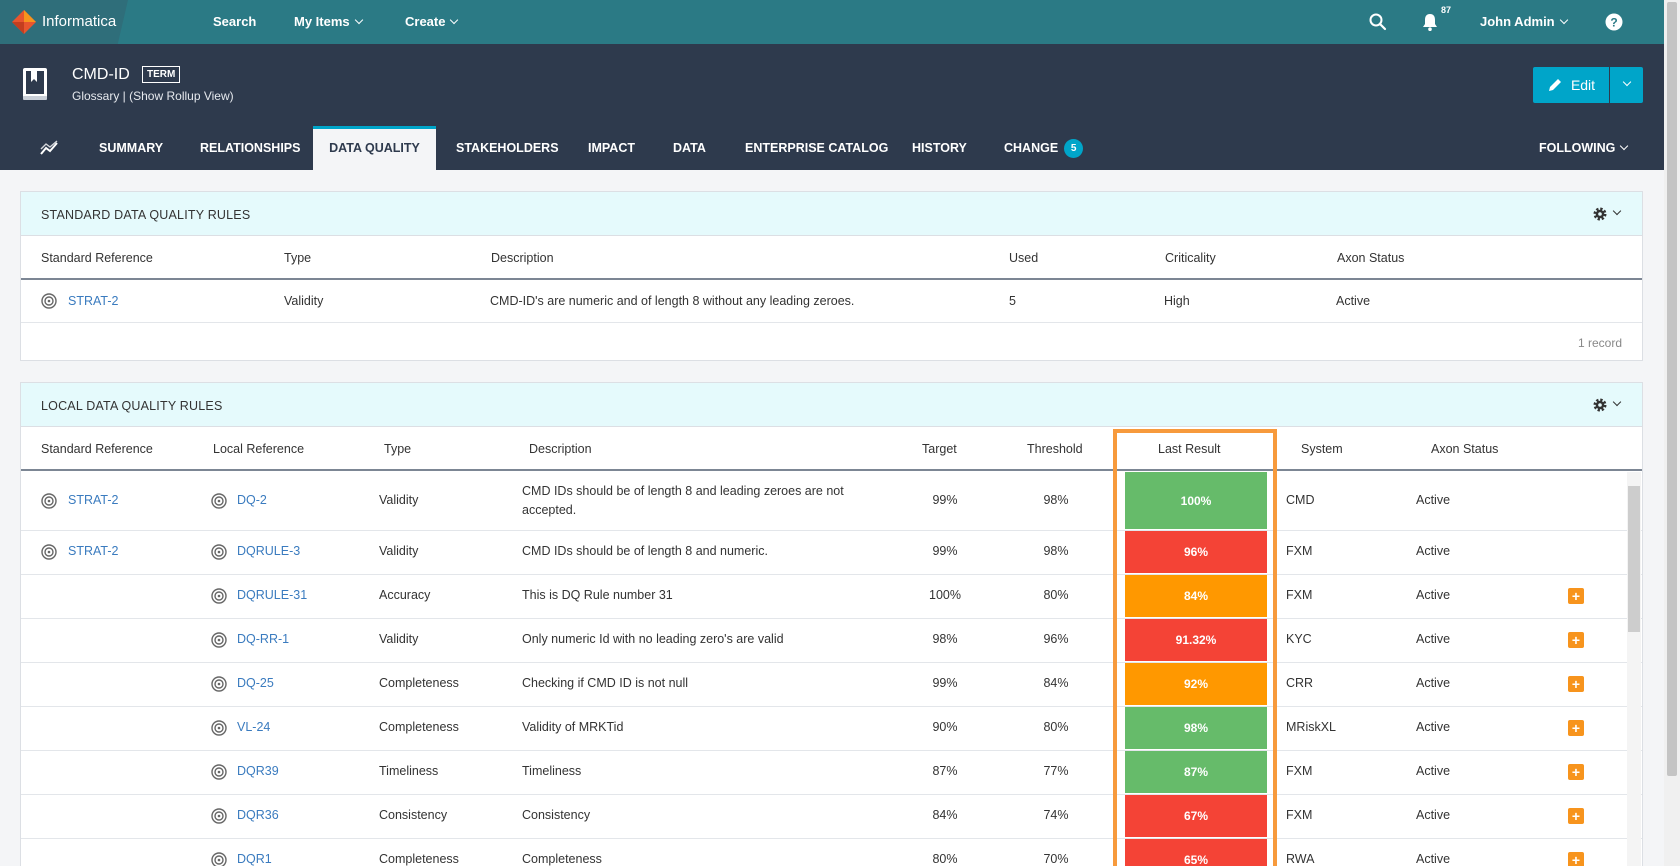  I want to click on tab-change: CHANGE 5, so click(1044, 148).